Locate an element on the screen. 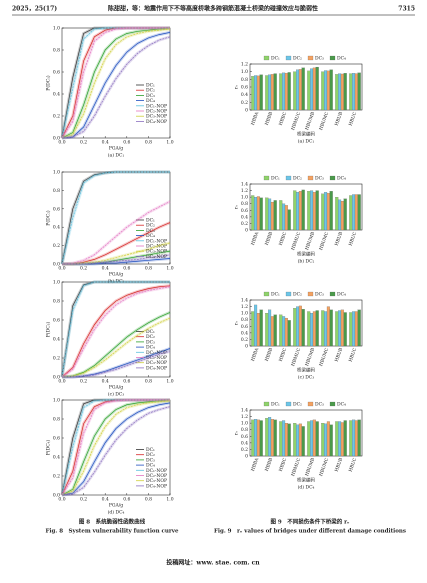  y-axis-label: rₑ is located at coordinates (237, 87).